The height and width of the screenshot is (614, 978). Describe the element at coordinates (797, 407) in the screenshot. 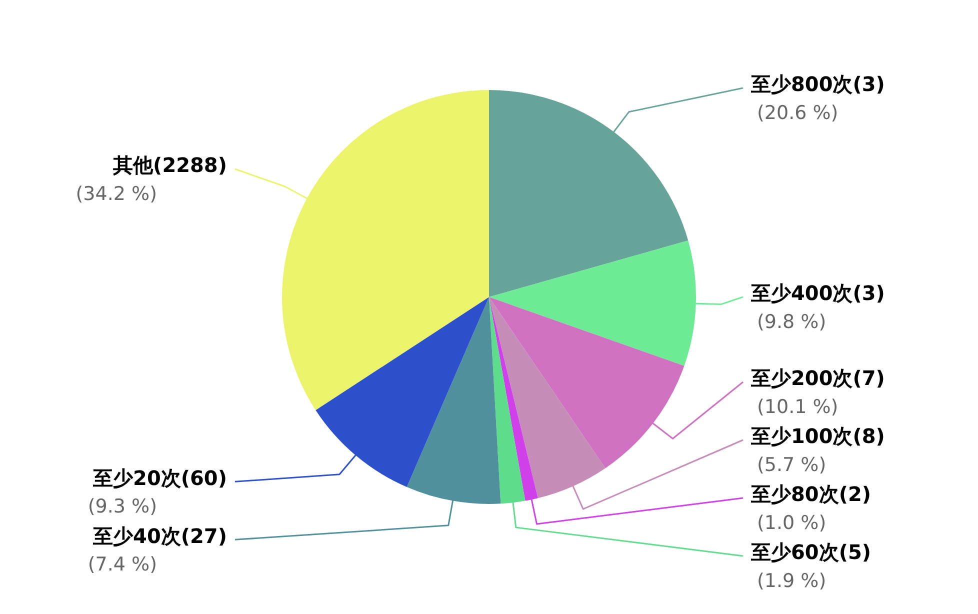

I see `data-label: (10.1 %)` at that location.